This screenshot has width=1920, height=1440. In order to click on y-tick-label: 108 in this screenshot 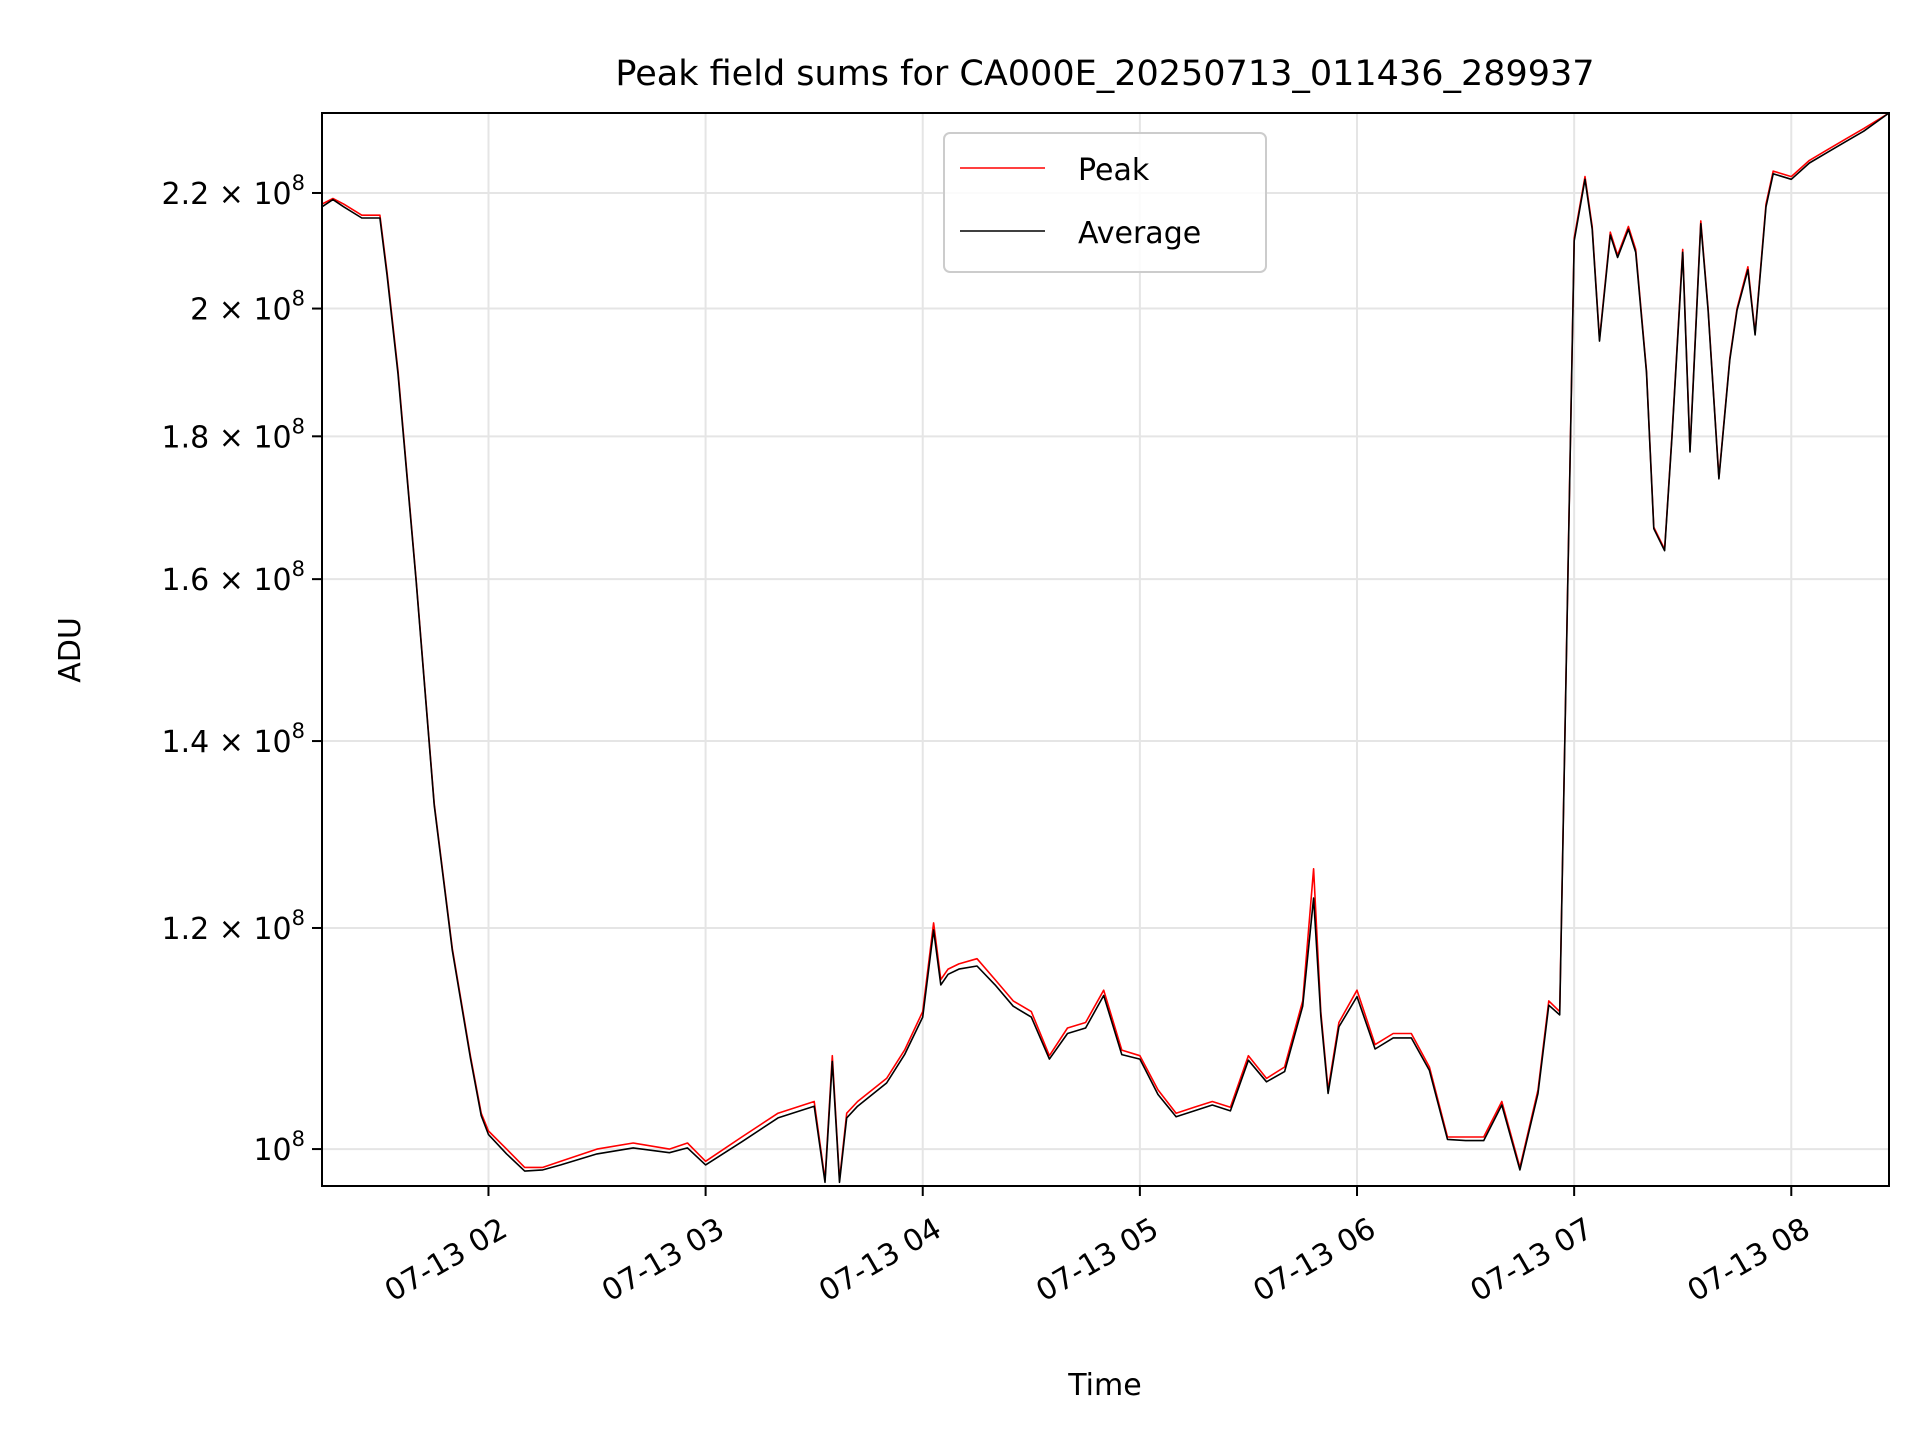, I will do `click(279, 1147)`.